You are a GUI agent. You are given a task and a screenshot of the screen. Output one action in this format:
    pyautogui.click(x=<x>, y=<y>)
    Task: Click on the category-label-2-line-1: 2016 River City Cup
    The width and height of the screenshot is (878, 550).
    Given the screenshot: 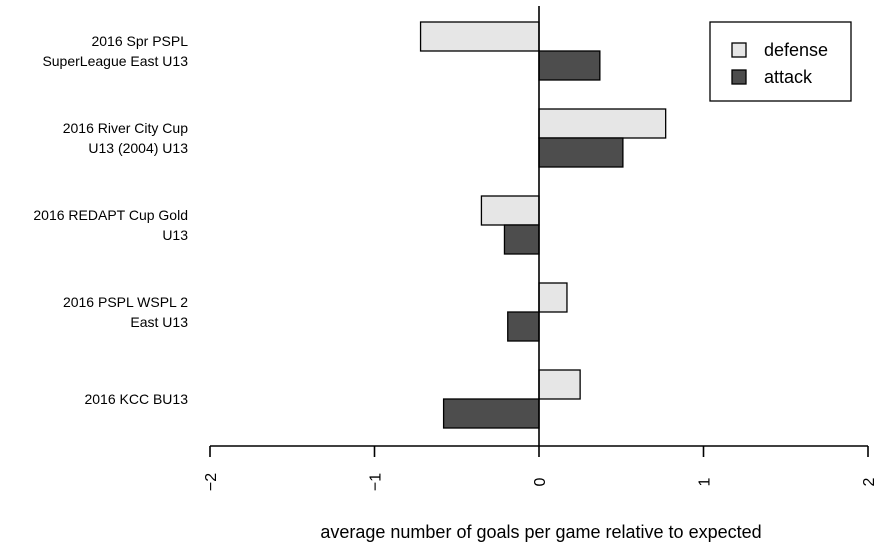 What is the action you would take?
    pyautogui.click(x=125, y=128)
    